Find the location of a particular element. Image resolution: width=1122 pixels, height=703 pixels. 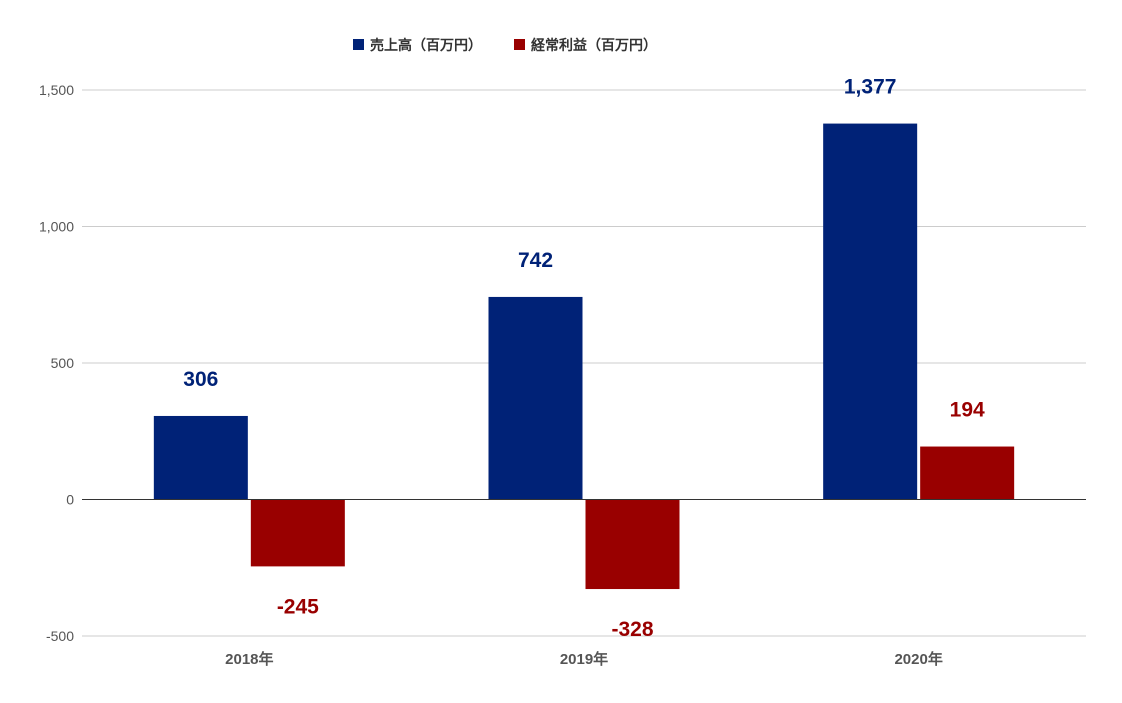

data-label-ordinary-profit-0: -245 is located at coordinates (298, 606).